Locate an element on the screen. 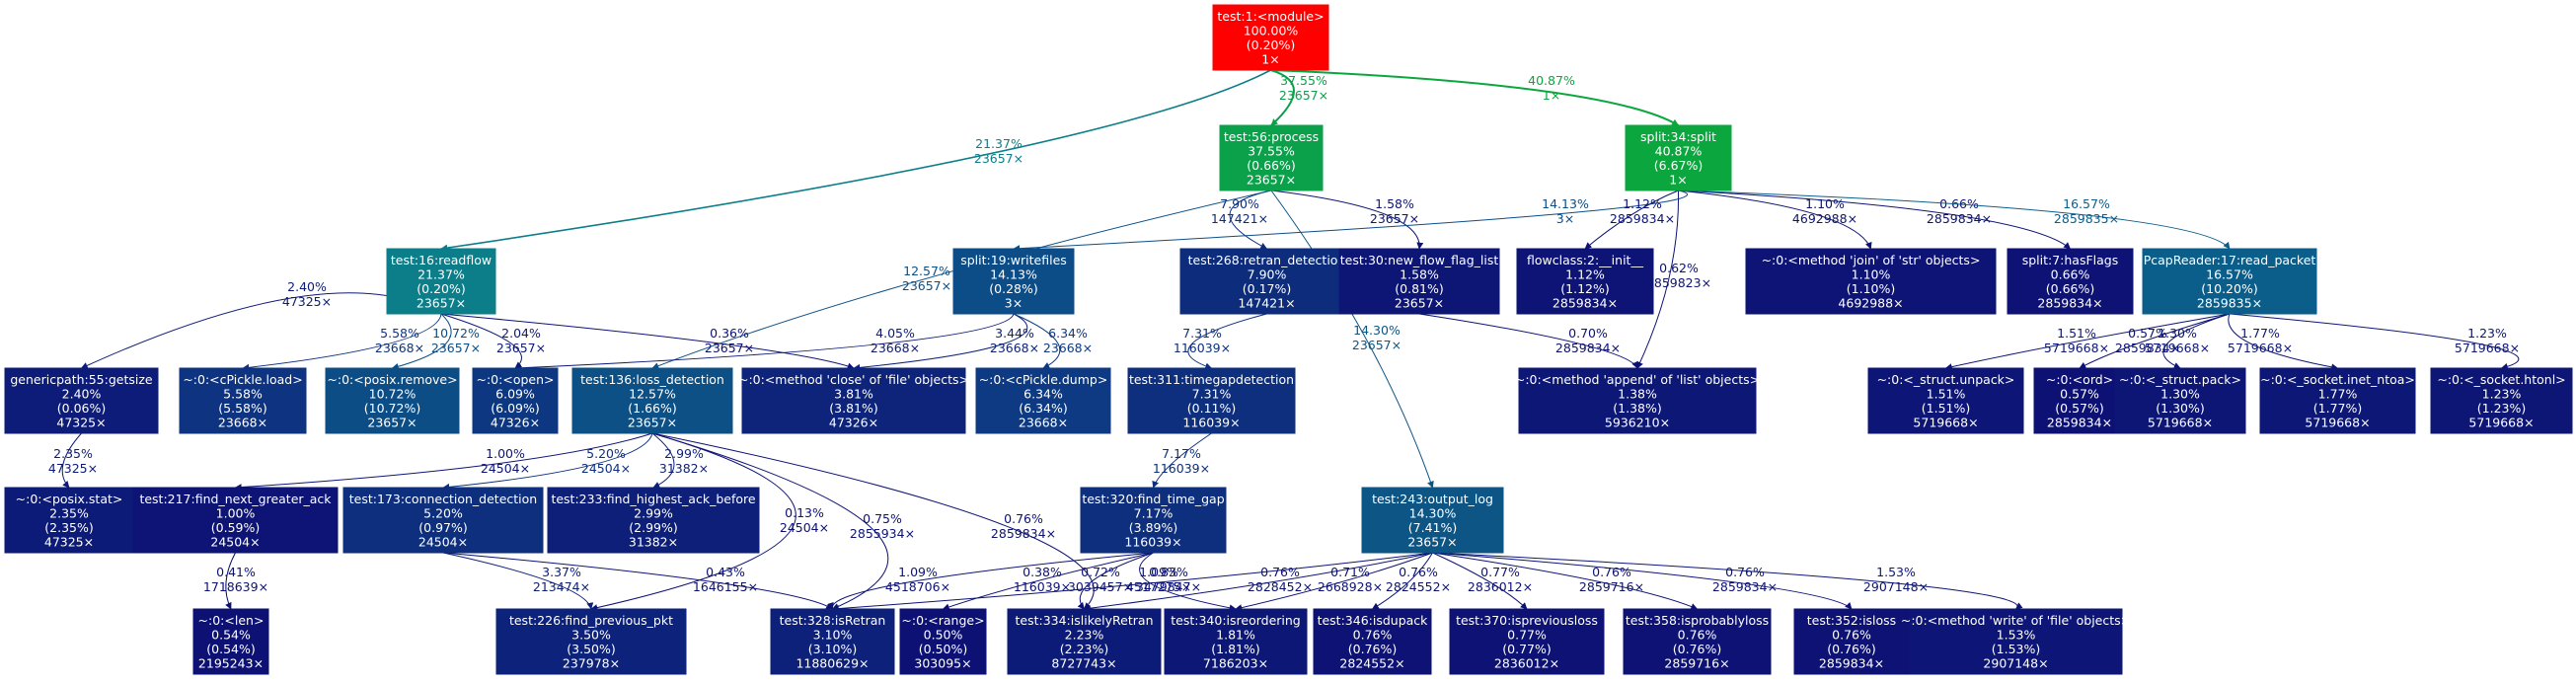 The height and width of the screenshot is (684, 2576). node-structpack: ~:0:<_struct.pack>1.30%(1.30%)5719668× is located at coordinates (2180, 400).